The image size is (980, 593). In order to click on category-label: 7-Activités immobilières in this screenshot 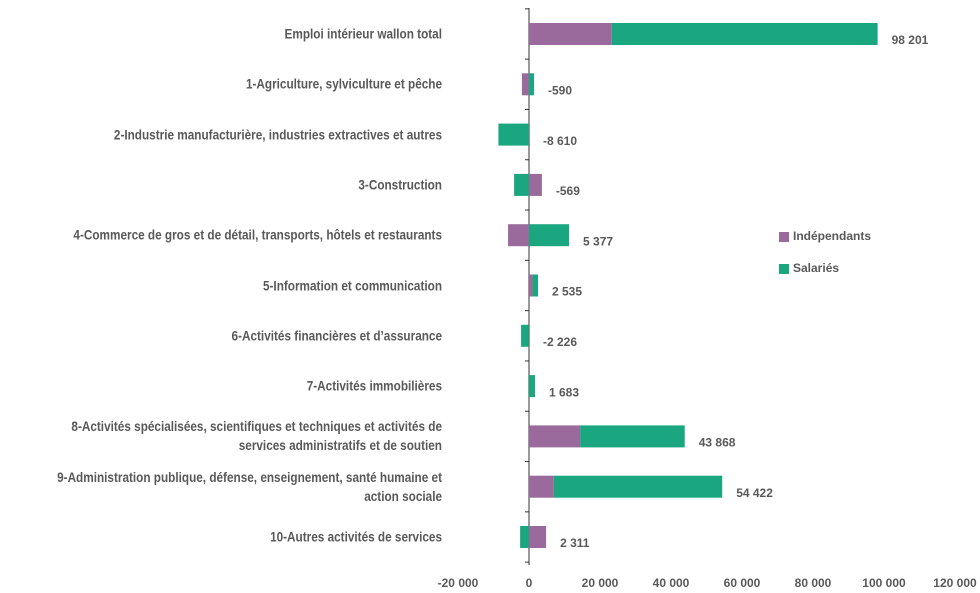, I will do `click(374, 385)`.